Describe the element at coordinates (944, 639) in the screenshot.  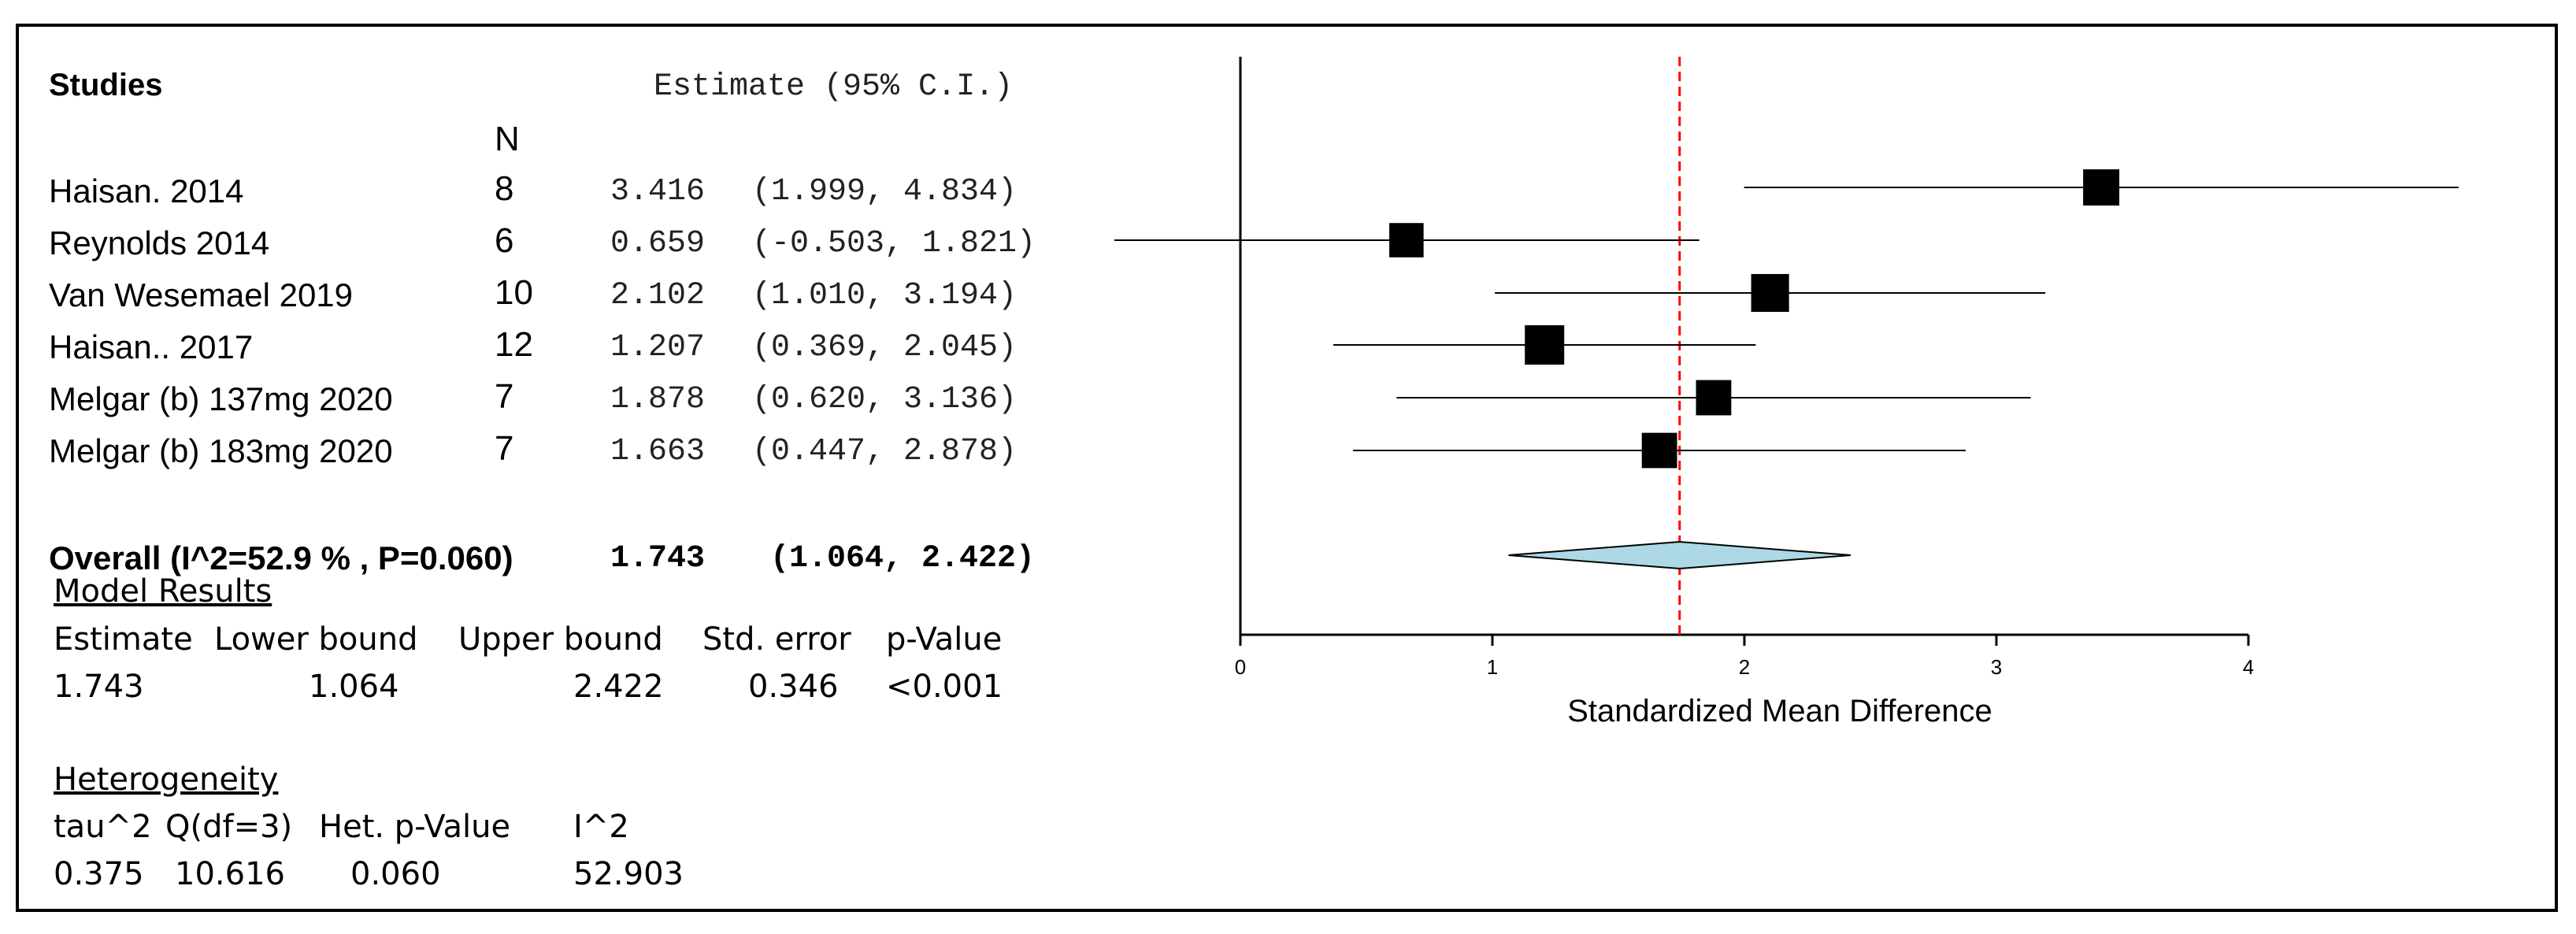
I see `model-header-pvalue: p-Value` at that location.